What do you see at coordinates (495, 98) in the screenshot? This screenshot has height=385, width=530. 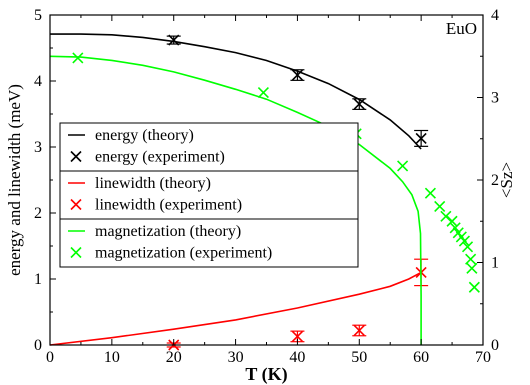 I see `right-y-tick-label: 3` at bounding box center [495, 98].